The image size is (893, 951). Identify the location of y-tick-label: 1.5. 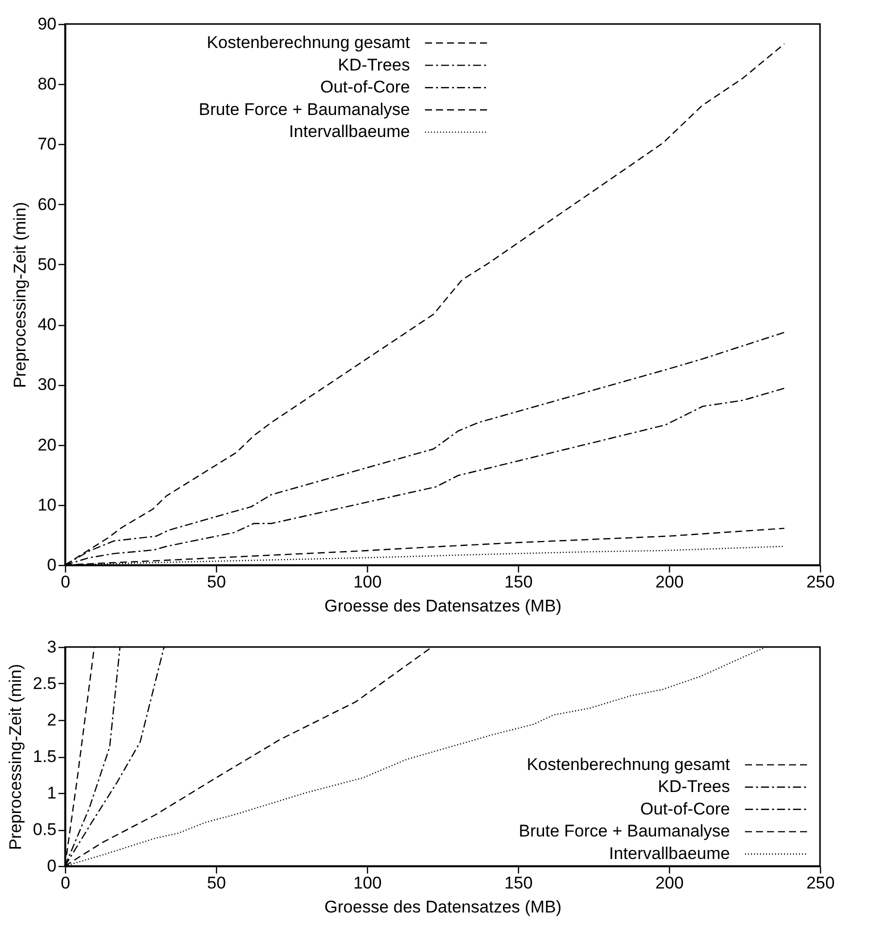
(44, 756).